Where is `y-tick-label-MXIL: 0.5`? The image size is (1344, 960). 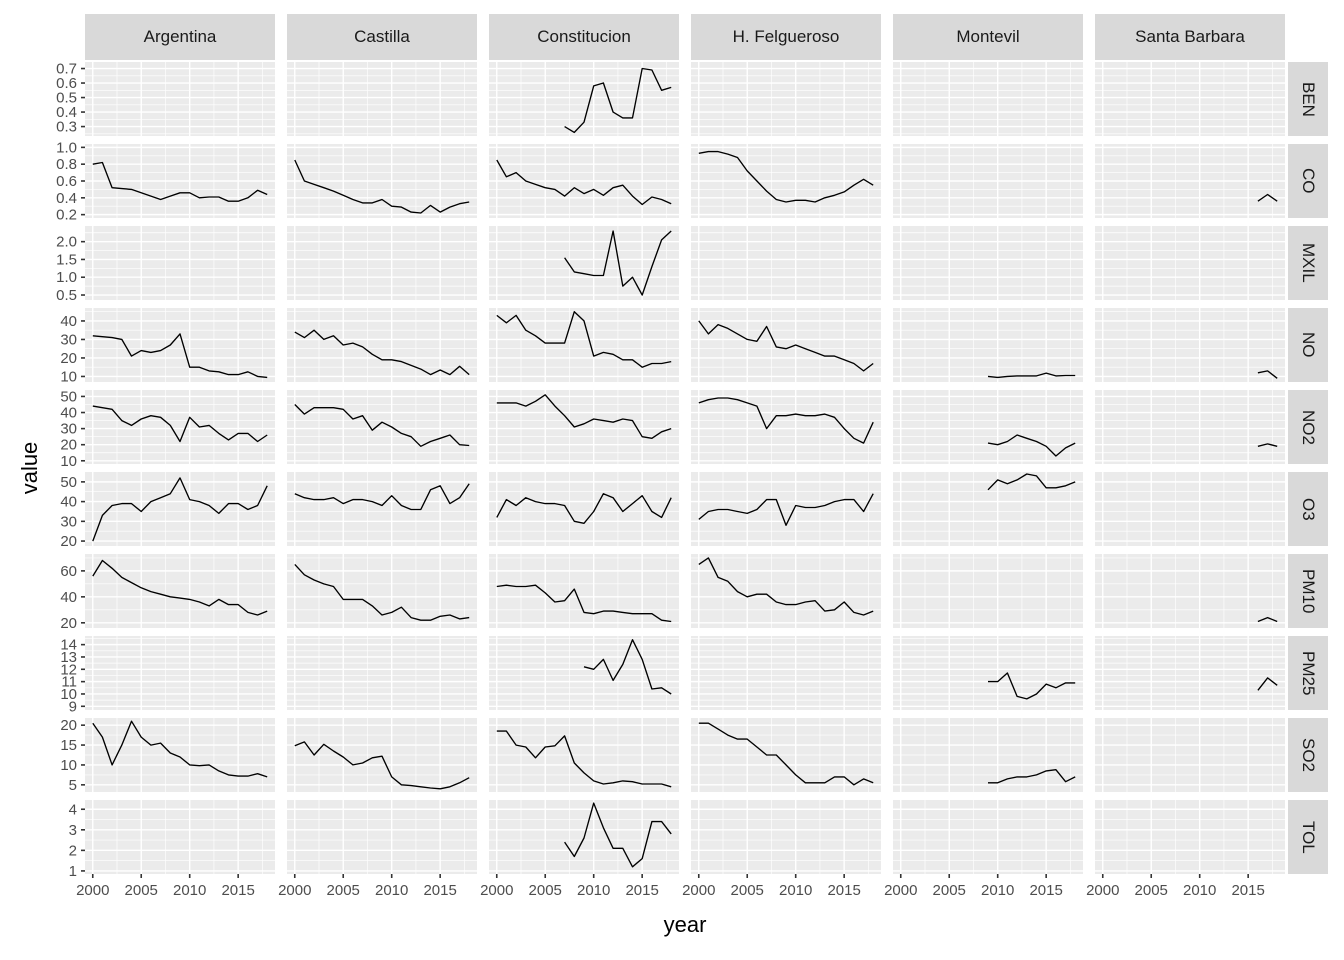
y-tick-label-MXIL: 0.5 is located at coordinates (66, 295).